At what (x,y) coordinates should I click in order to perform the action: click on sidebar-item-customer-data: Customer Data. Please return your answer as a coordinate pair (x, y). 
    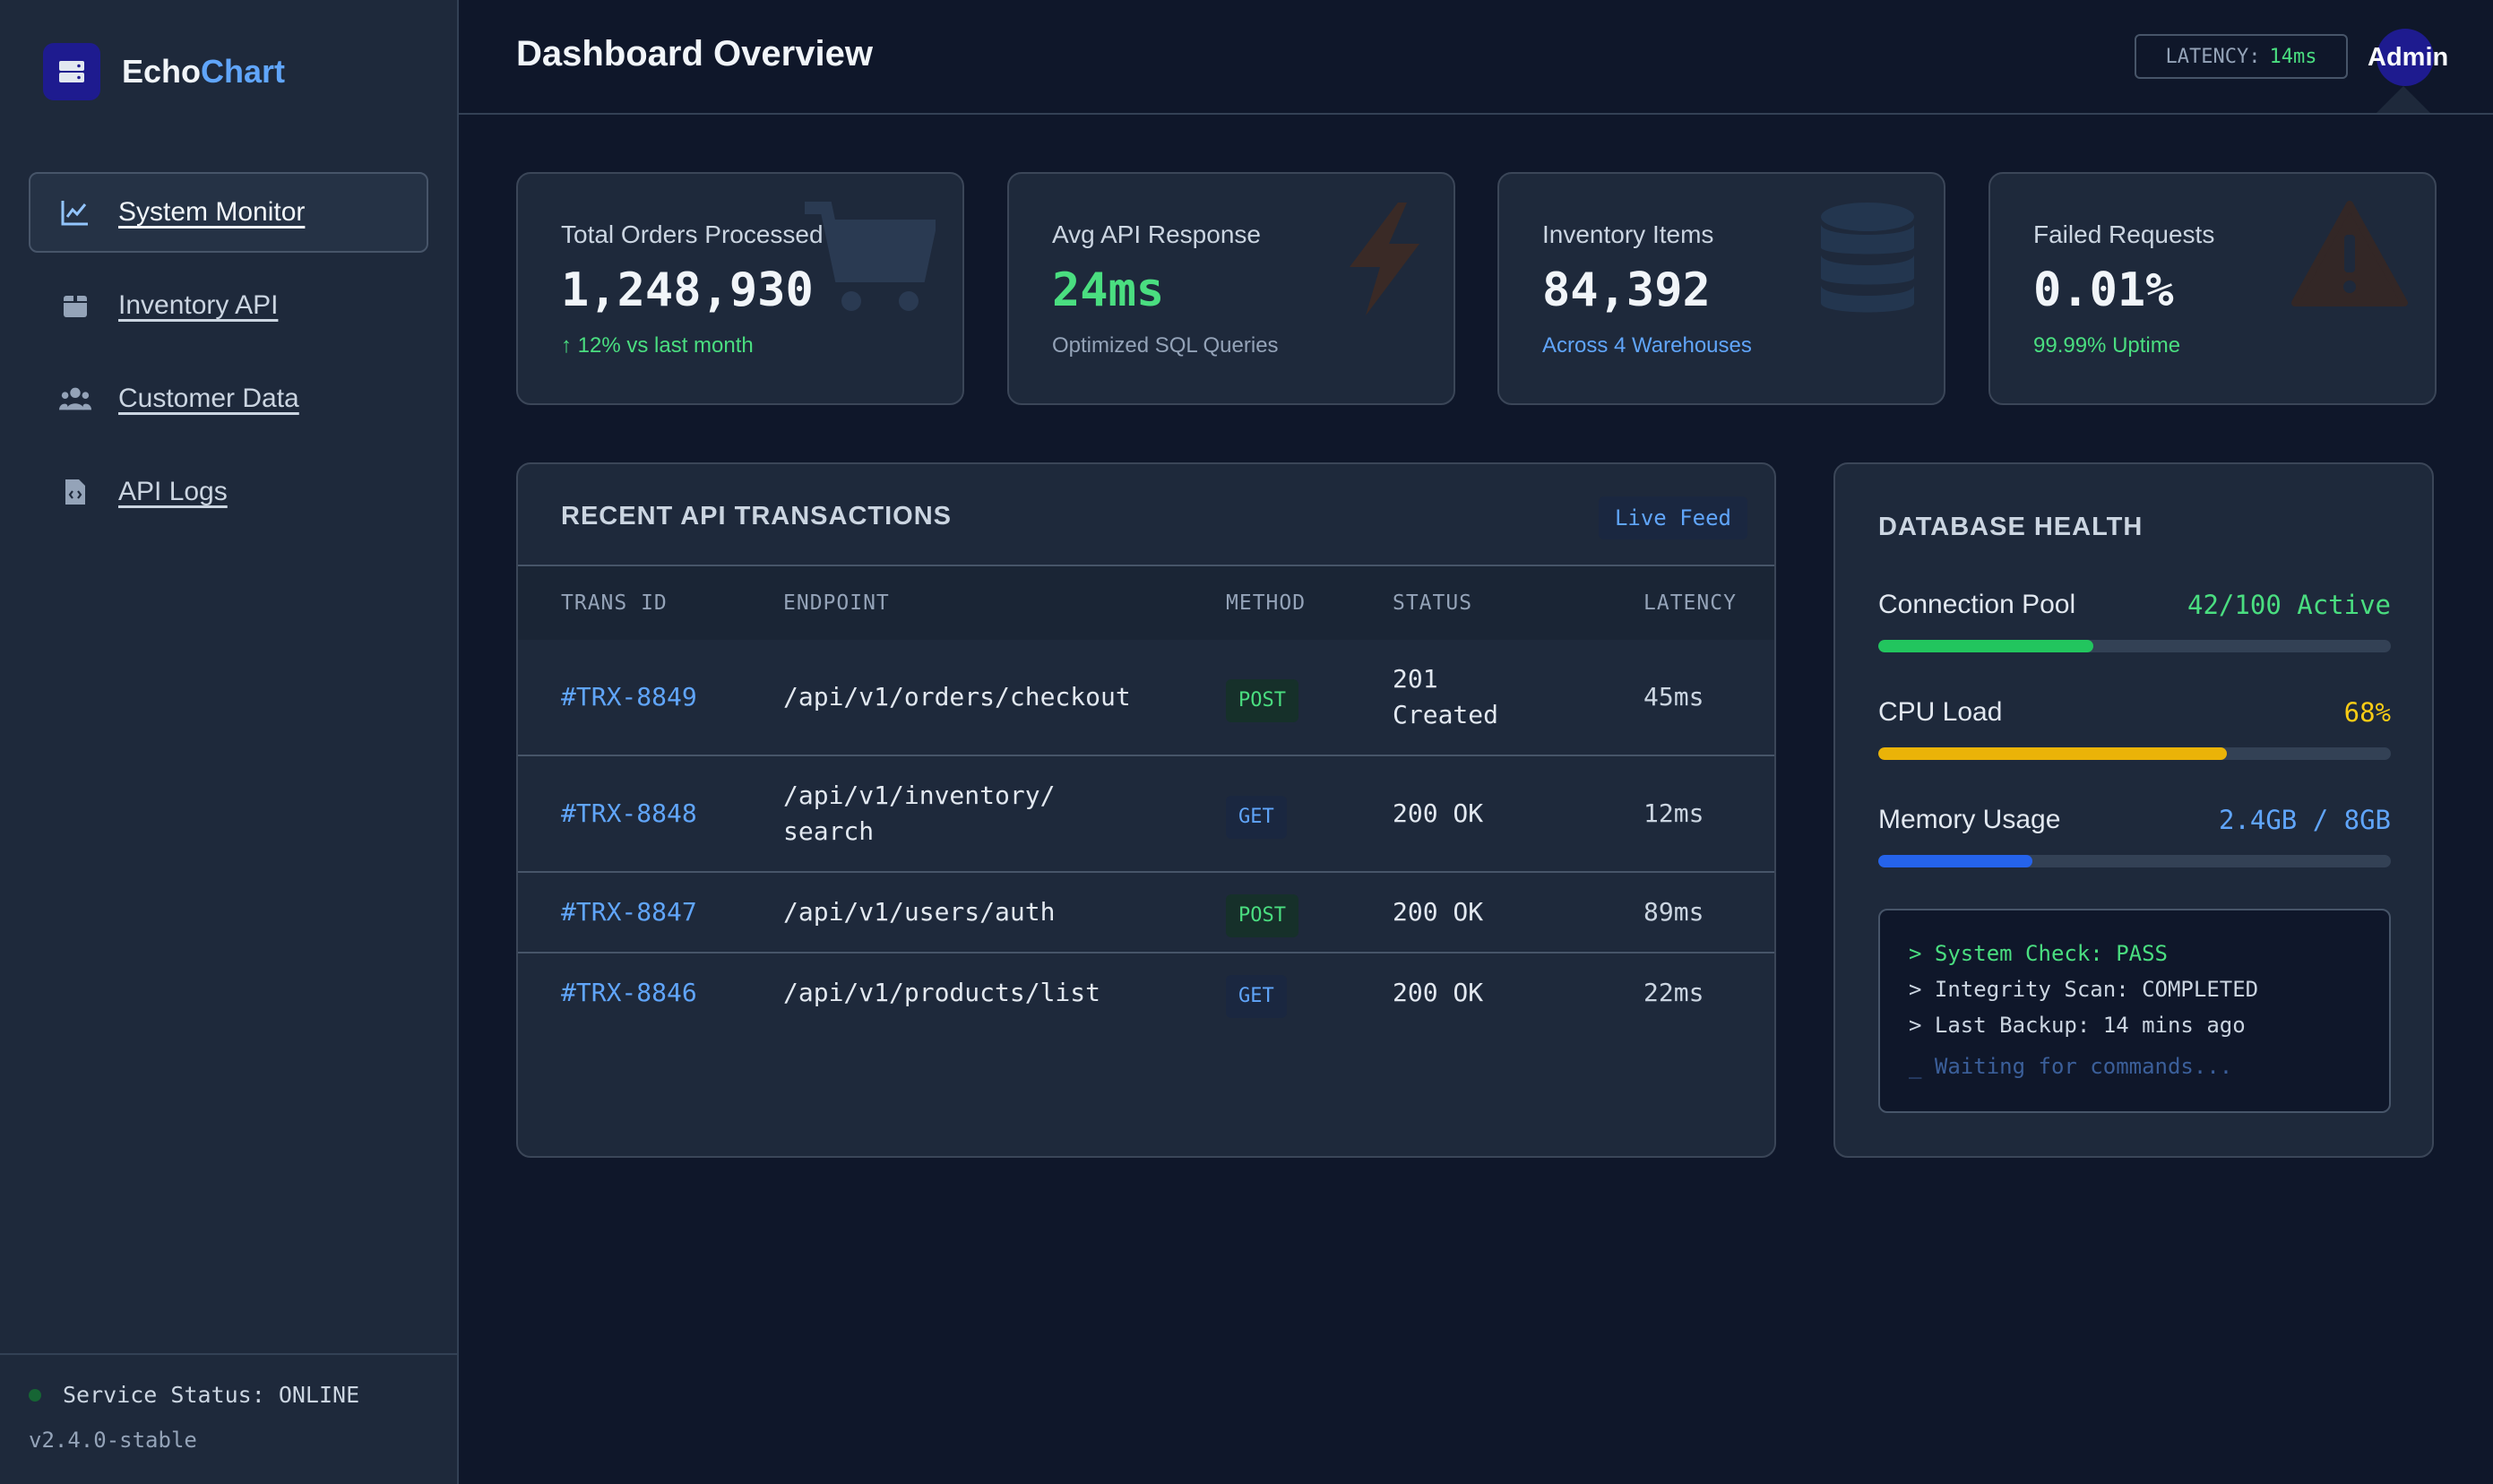
    Looking at the image, I should click on (228, 398).